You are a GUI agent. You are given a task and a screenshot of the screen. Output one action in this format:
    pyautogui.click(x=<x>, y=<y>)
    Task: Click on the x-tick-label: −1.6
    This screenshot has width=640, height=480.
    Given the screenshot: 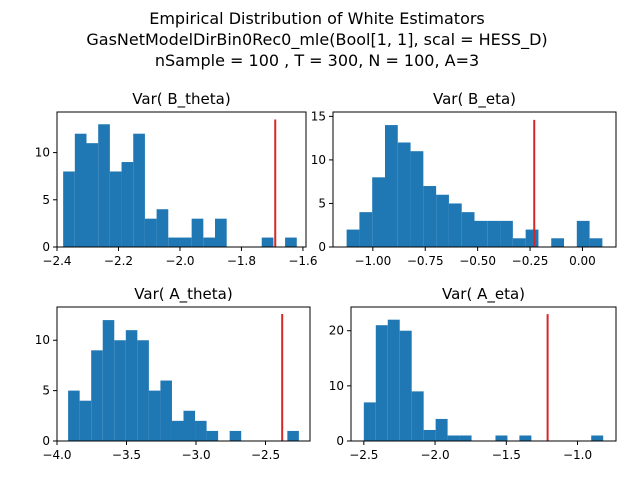 What is the action you would take?
    pyautogui.click(x=302, y=261)
    